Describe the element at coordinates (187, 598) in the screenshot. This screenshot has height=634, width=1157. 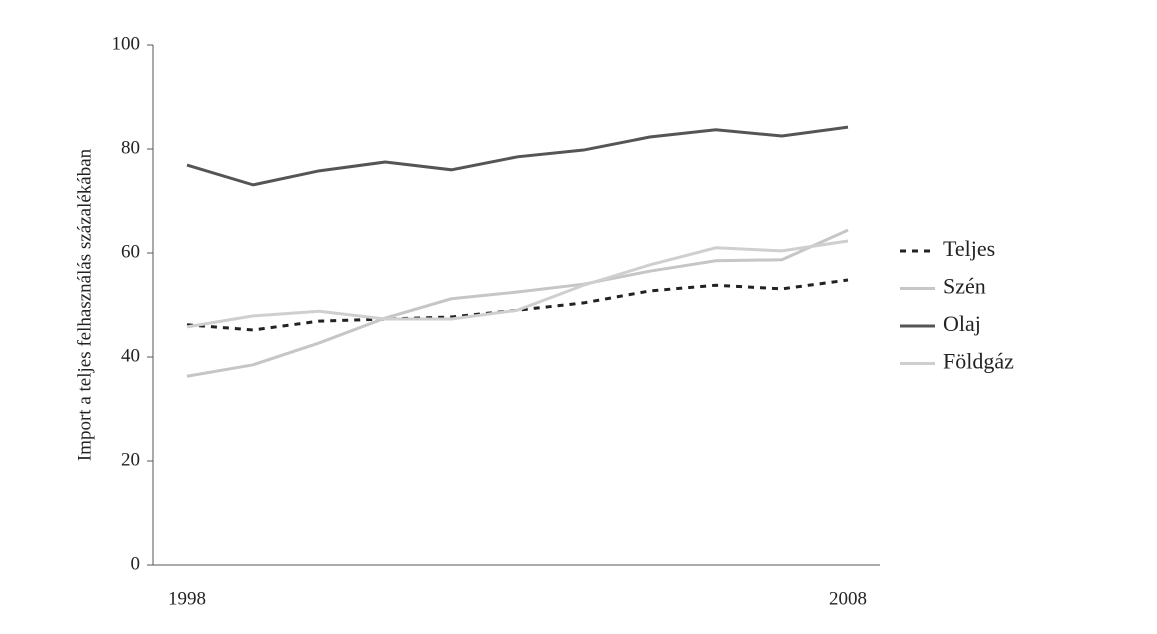
I see `x-tick-label: 1998` at that location.